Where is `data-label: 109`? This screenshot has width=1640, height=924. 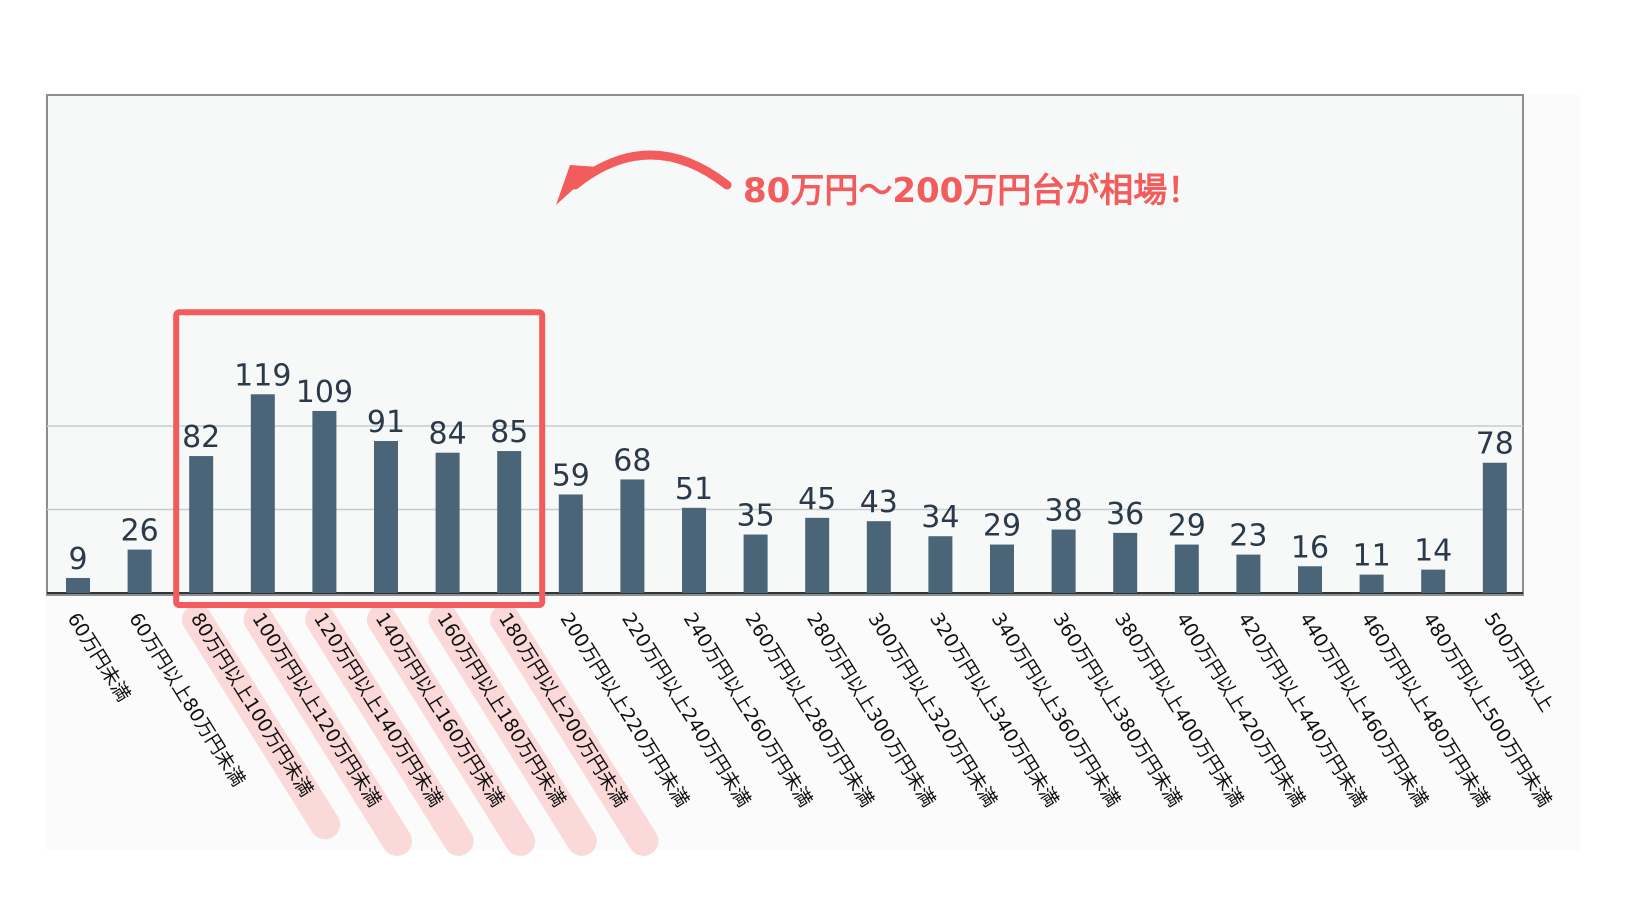 data-label: 109 is located at coordinates (324, 392).